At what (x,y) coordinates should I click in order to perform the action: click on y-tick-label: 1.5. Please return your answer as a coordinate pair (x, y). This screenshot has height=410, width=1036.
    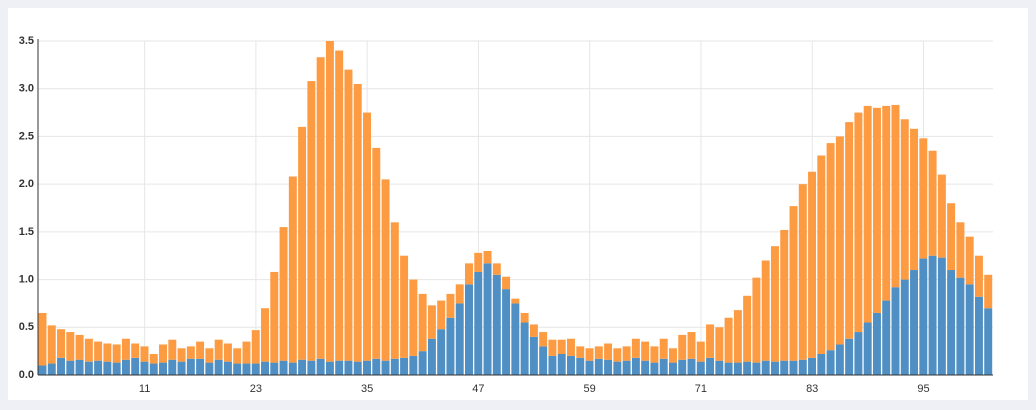
    Looking at the image, I should click on (26, 232).